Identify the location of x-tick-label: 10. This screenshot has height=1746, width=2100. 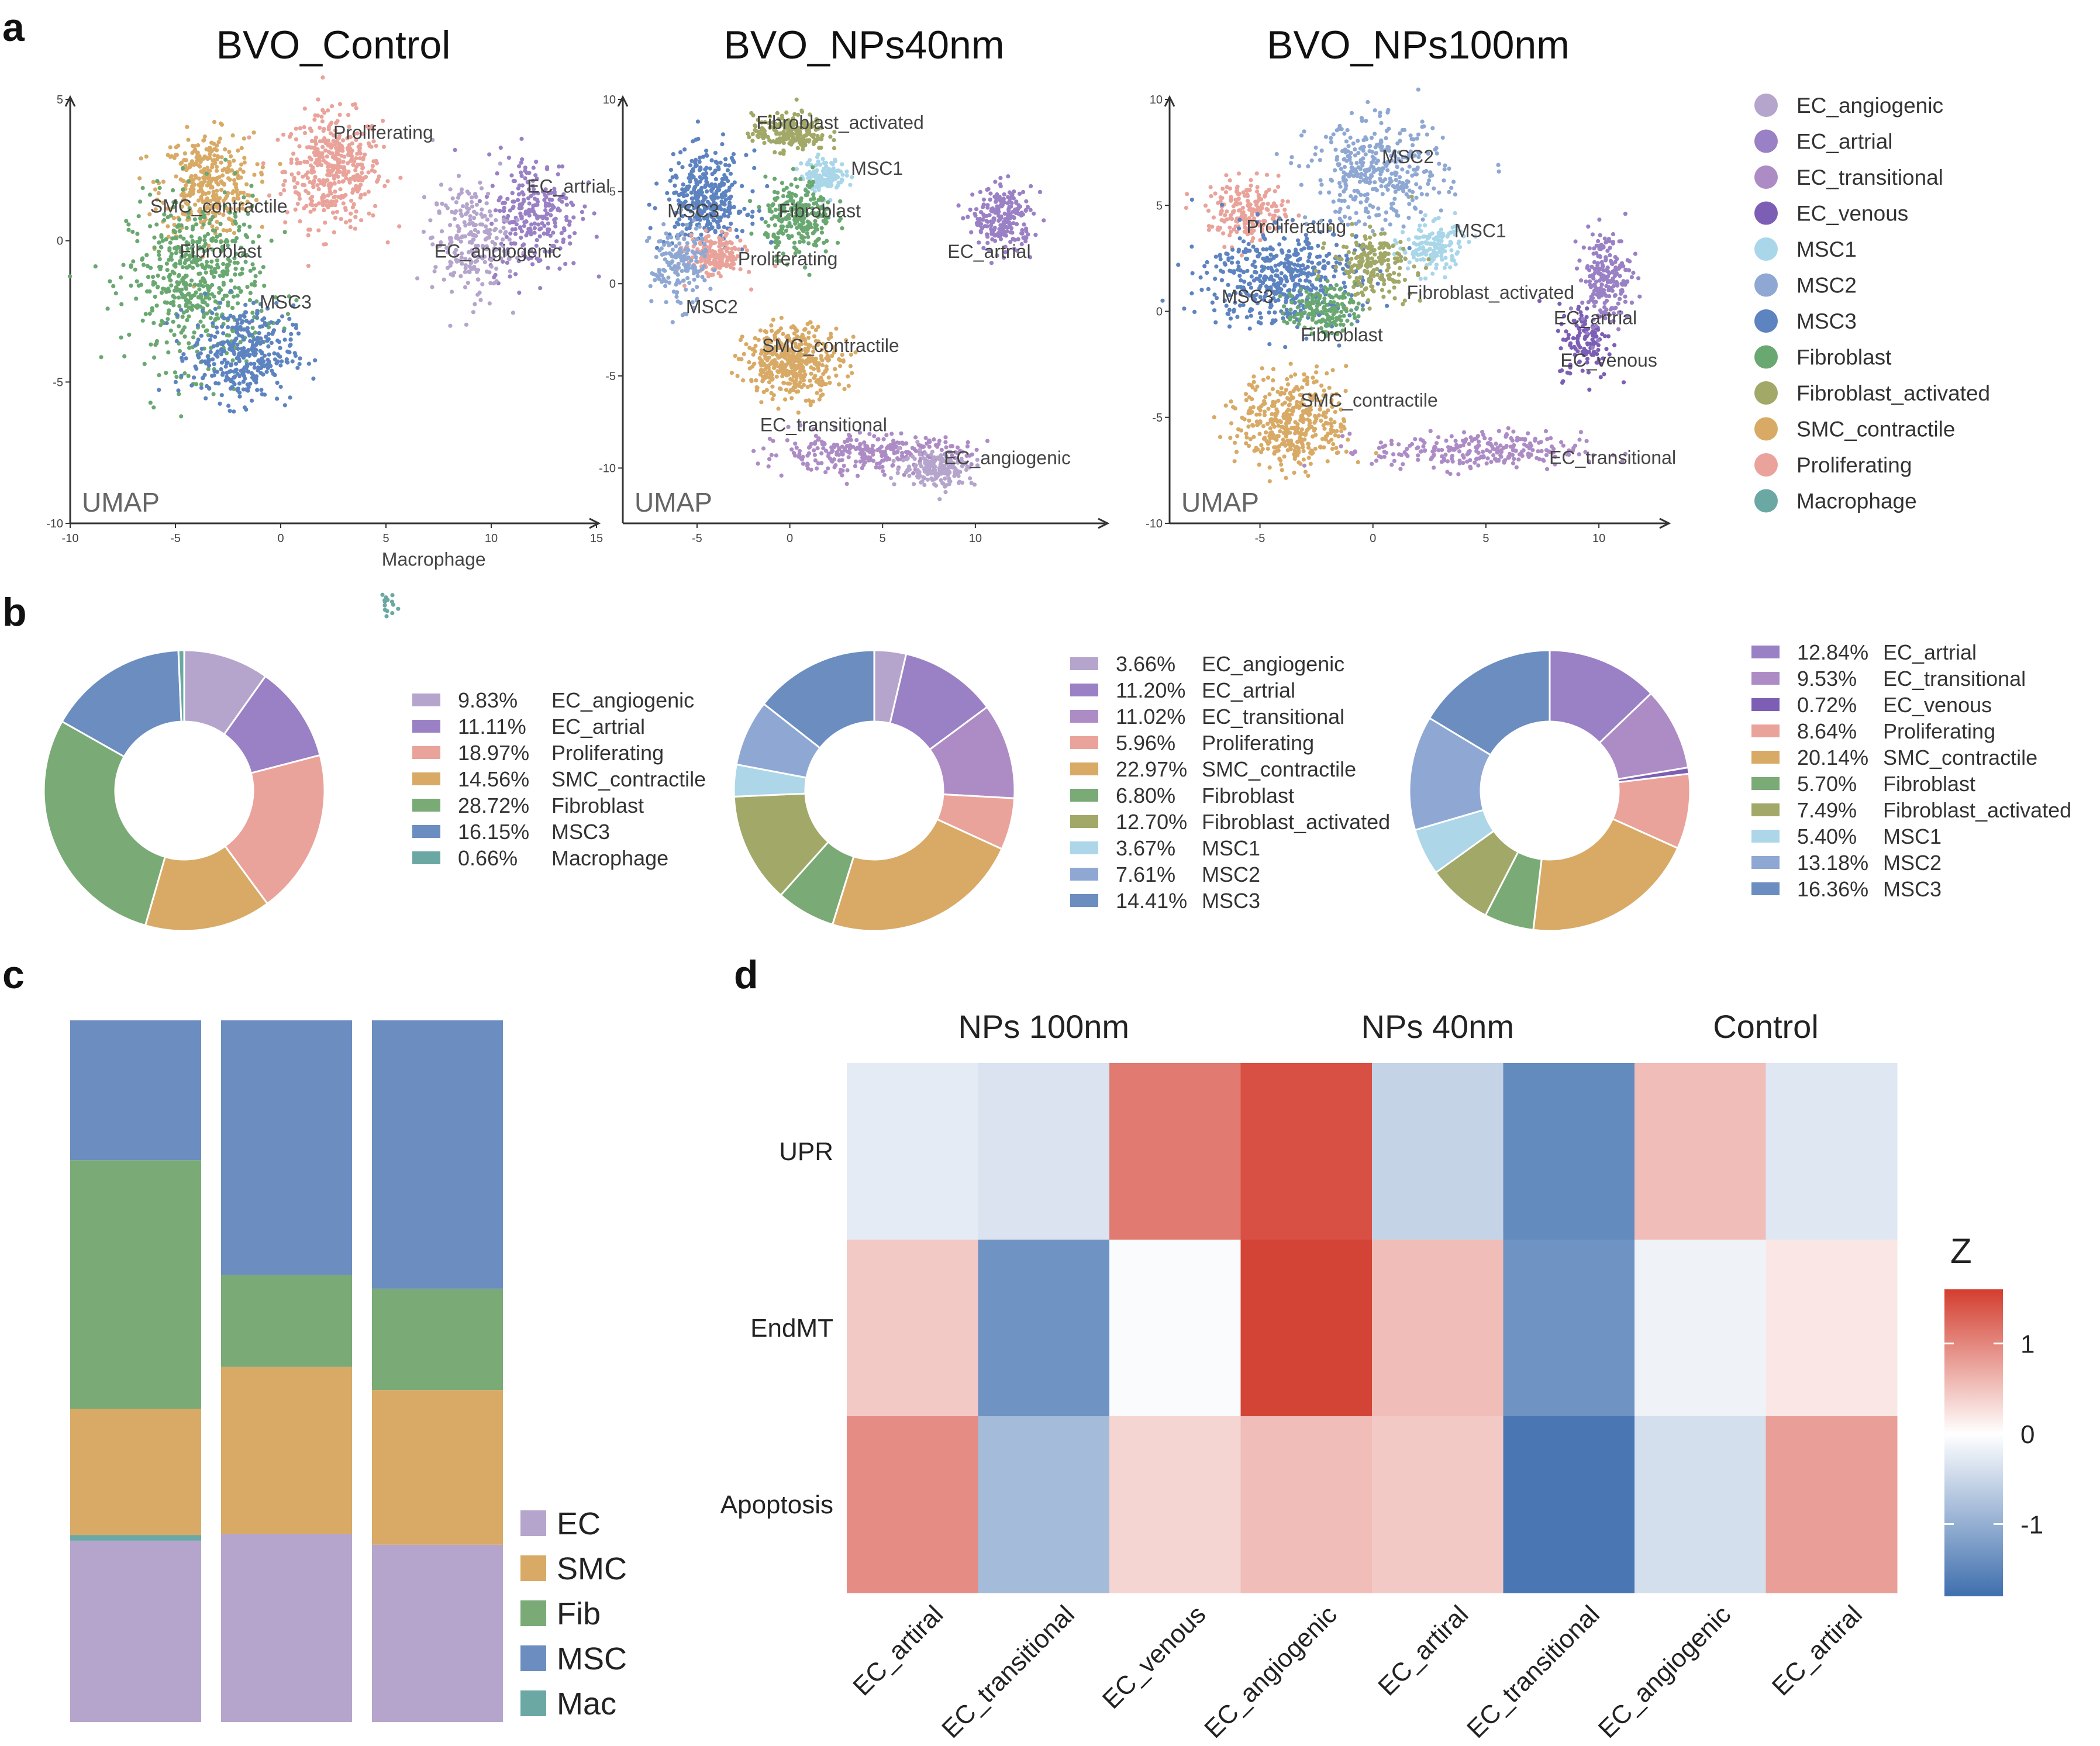
(491, 538).